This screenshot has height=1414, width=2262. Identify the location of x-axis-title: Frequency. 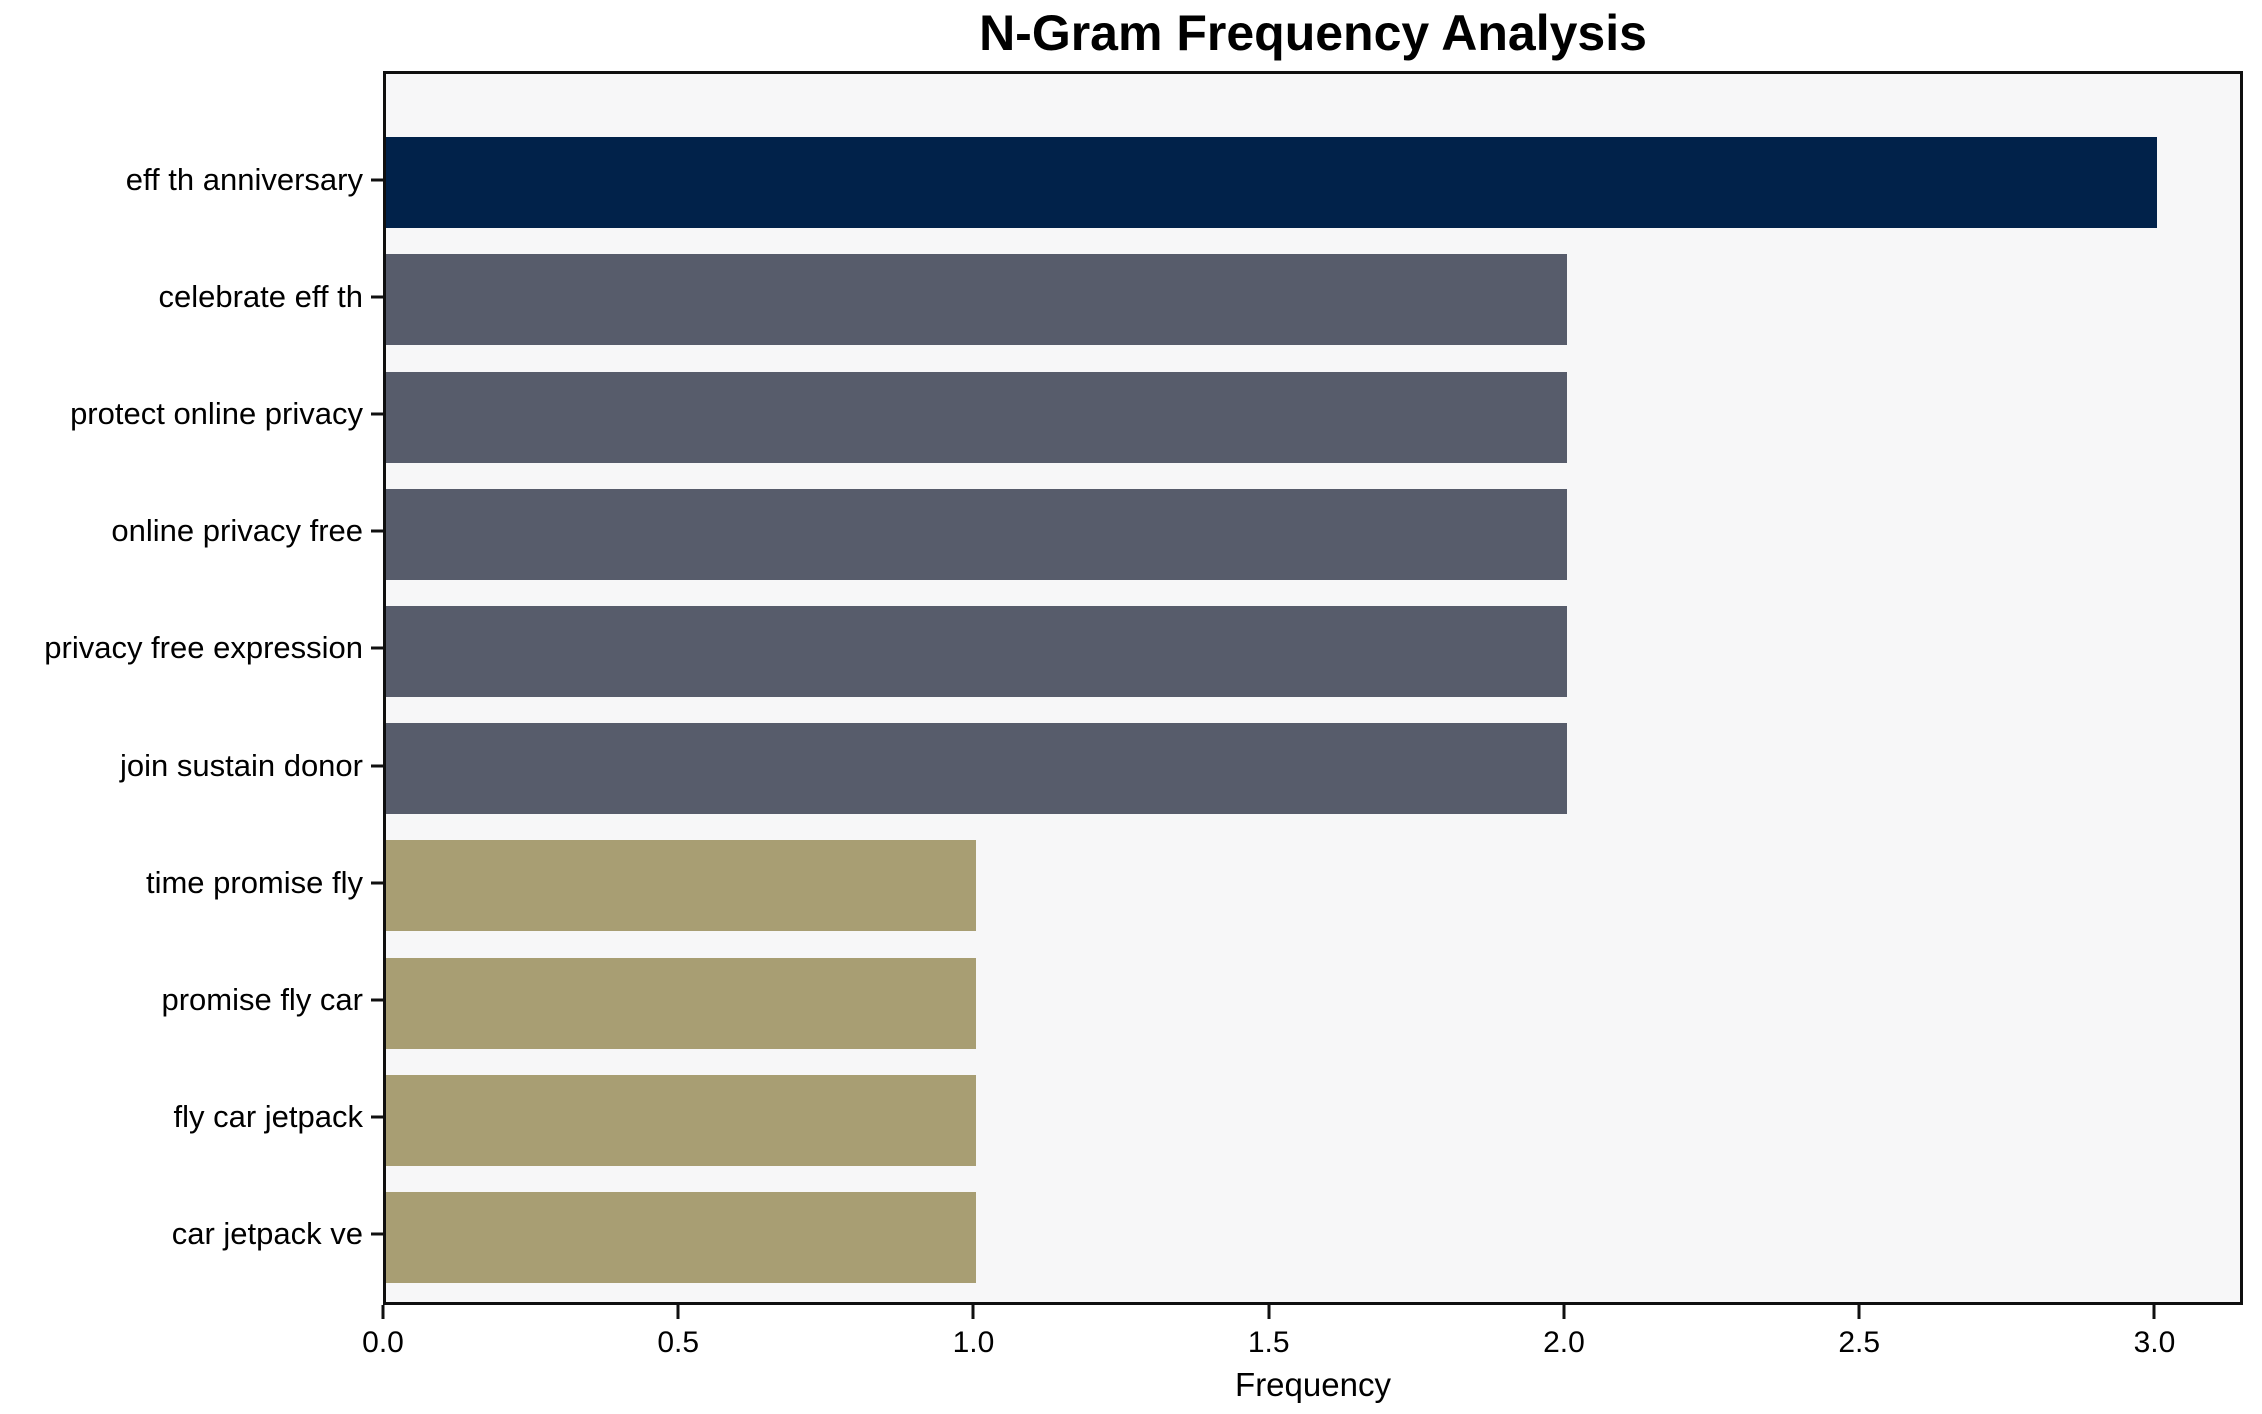
(1313, 1384).